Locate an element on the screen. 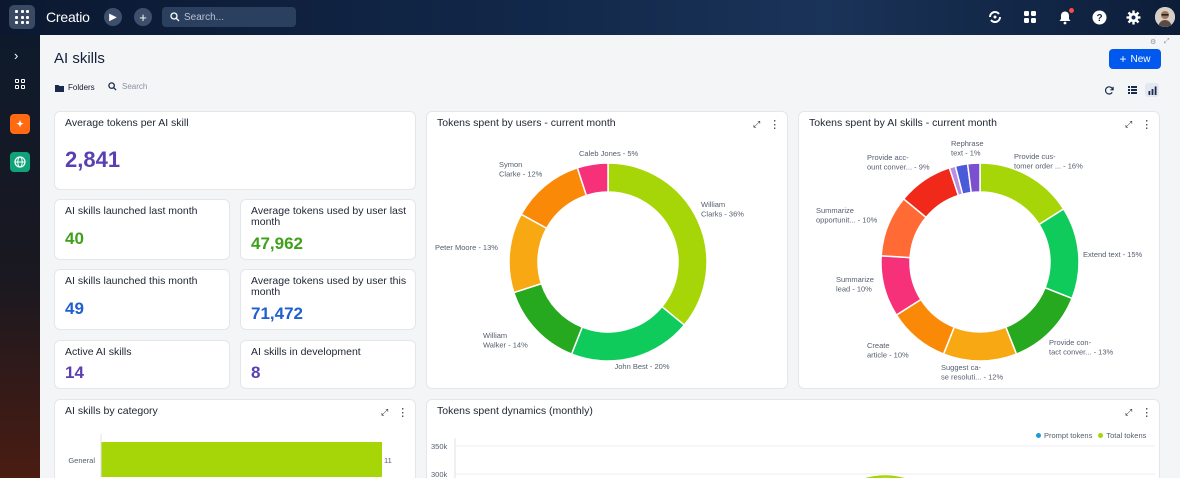  metric-value: 14 is located at coordinates (74, 372).